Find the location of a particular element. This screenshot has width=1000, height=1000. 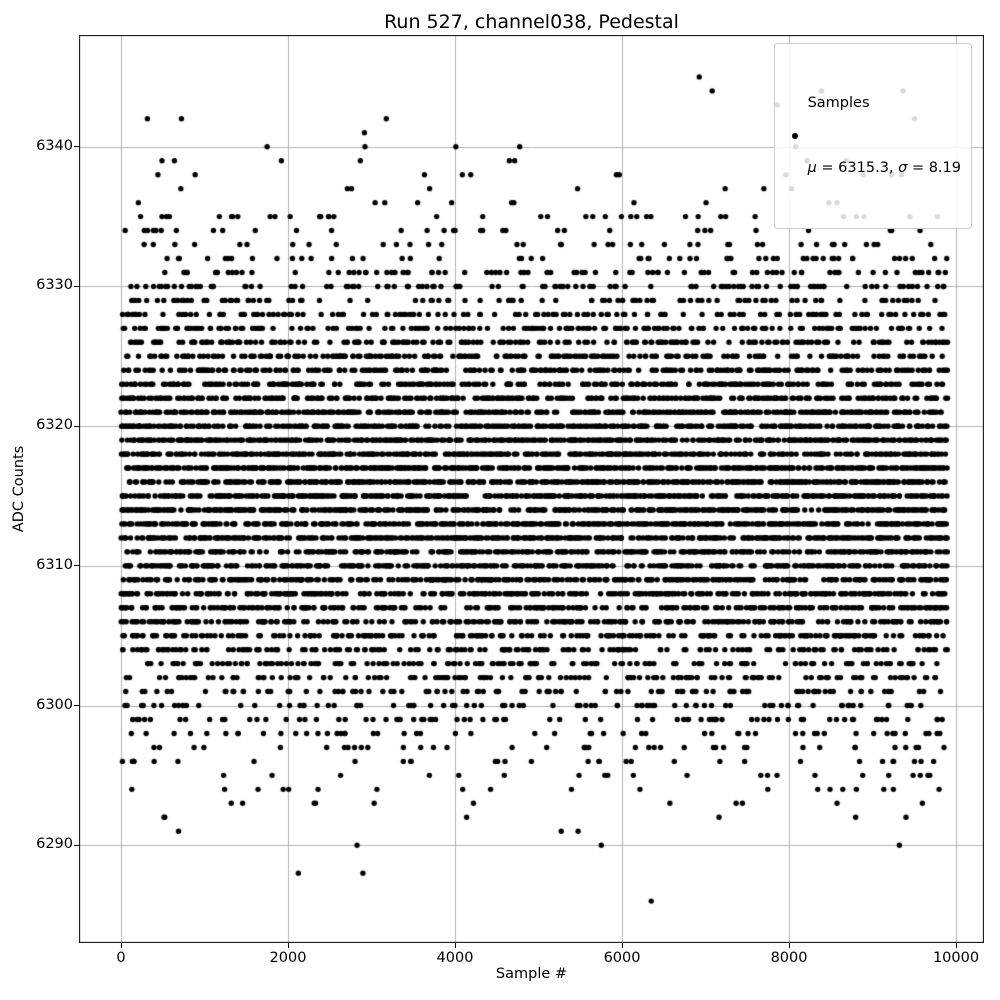

y-tick-label: 6310 is located at coordinates (54, 564).